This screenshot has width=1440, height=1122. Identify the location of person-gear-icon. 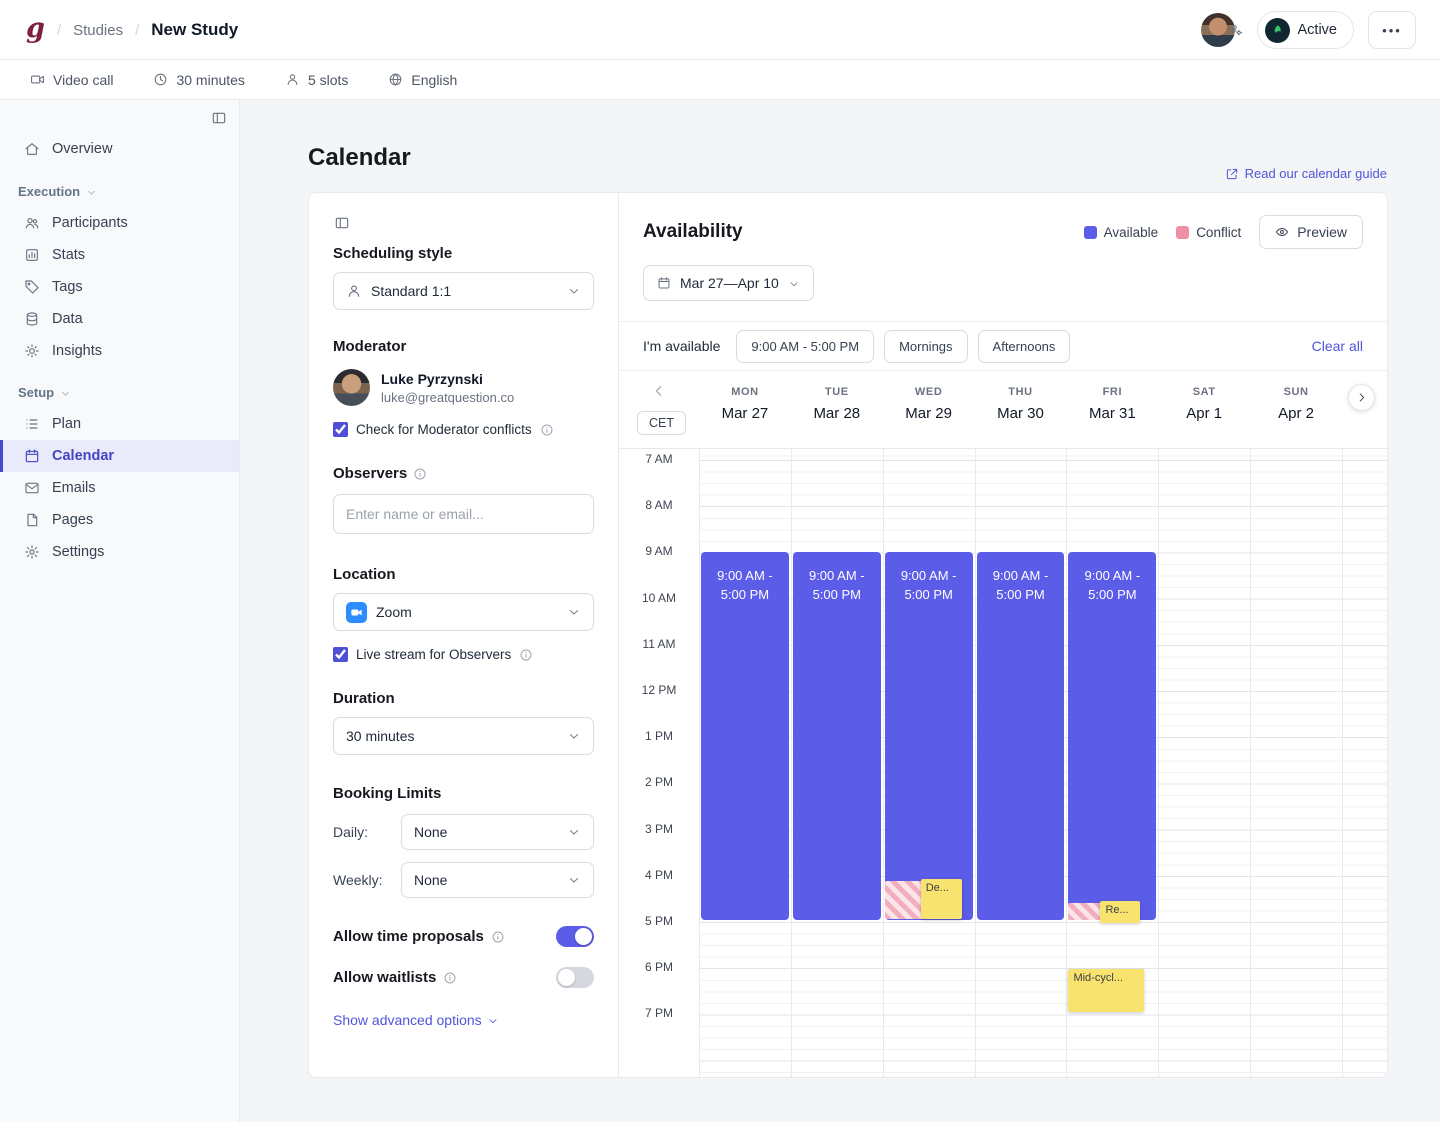
(1236, 30).